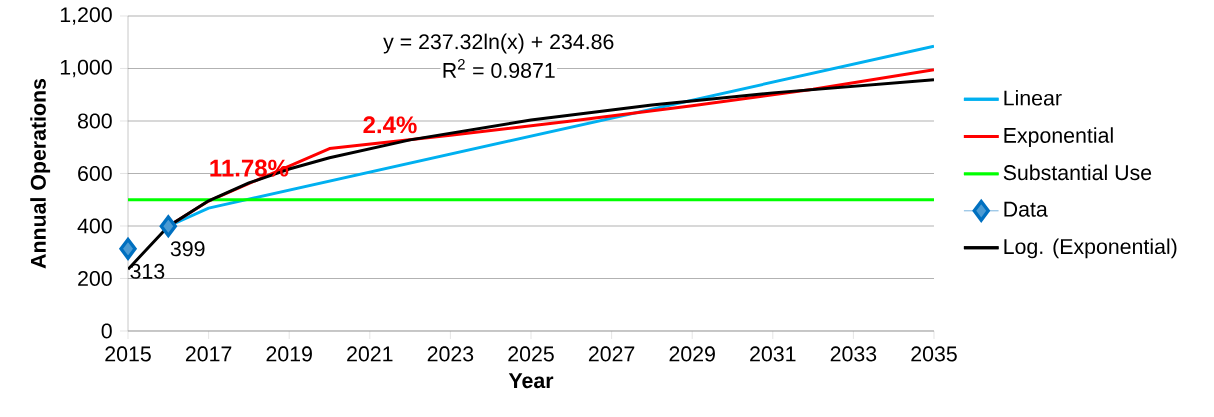 This screenshot has width=1214, height=417. I want to click on x-tick-label: 2027, so click(611, 354).